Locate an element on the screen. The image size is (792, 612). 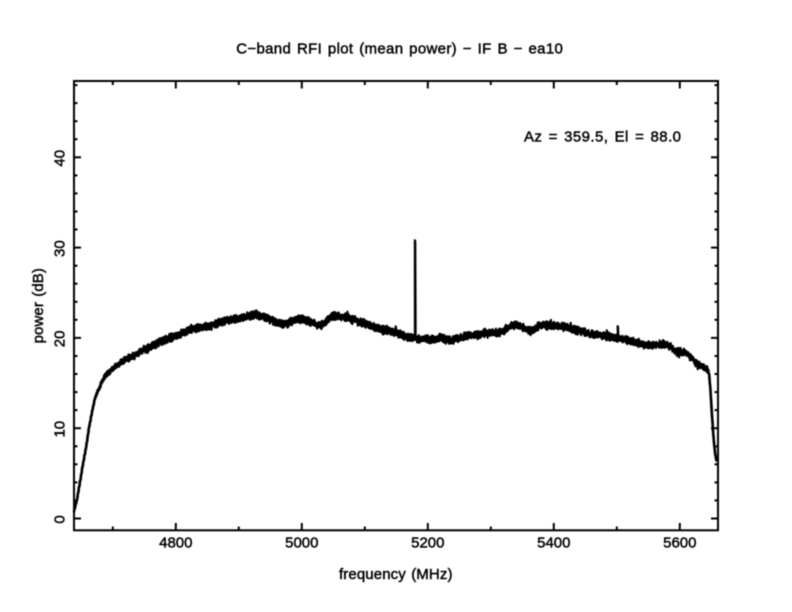
svg-text: power (dB) is located at coordinates (38, 305).